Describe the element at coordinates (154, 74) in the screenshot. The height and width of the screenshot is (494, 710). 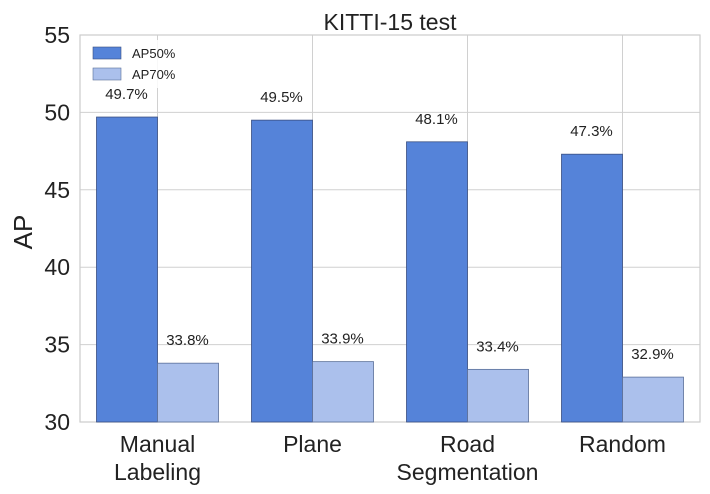
I see `legend-label-ap70: AP70%` at that location.